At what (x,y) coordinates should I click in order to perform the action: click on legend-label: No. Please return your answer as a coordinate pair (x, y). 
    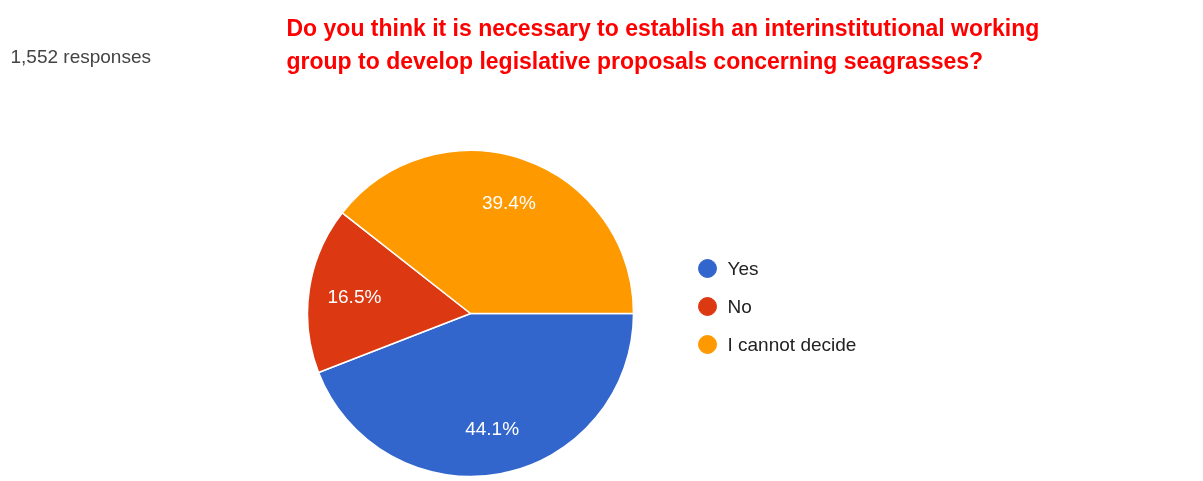
    Looking at the image, I should click on (739, 306).